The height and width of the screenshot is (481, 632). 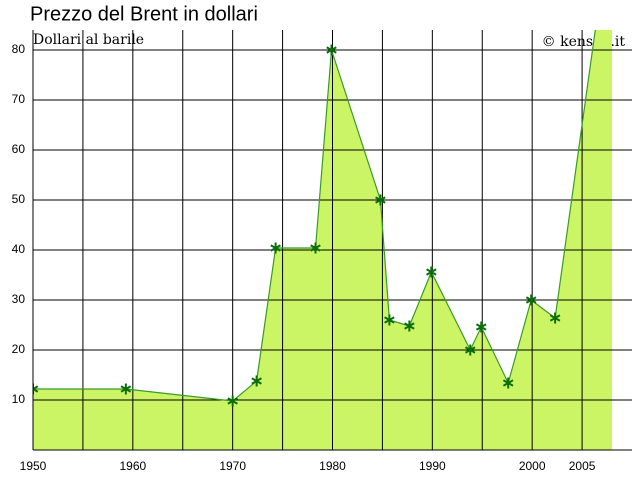 What do you see at coordinates (19, 399) in the screenshot?
I see `y-tick-label: 10` at bounding box center [19, 399].